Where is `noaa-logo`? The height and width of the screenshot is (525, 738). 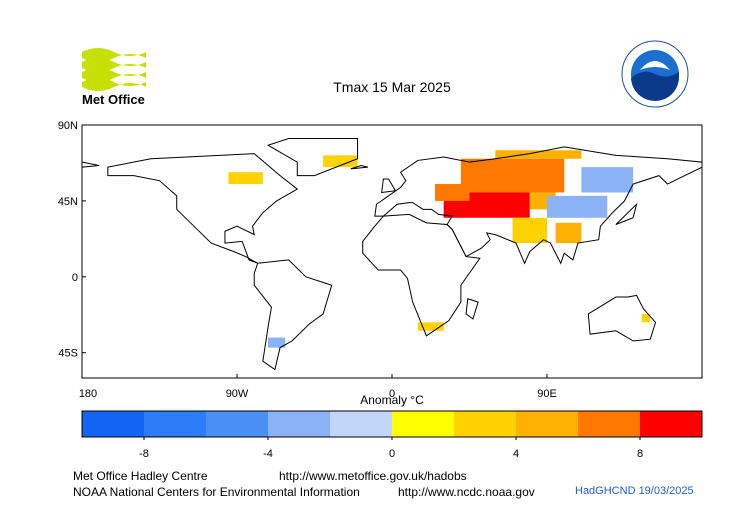
noaa-logo is located at coordinates (655, 74).